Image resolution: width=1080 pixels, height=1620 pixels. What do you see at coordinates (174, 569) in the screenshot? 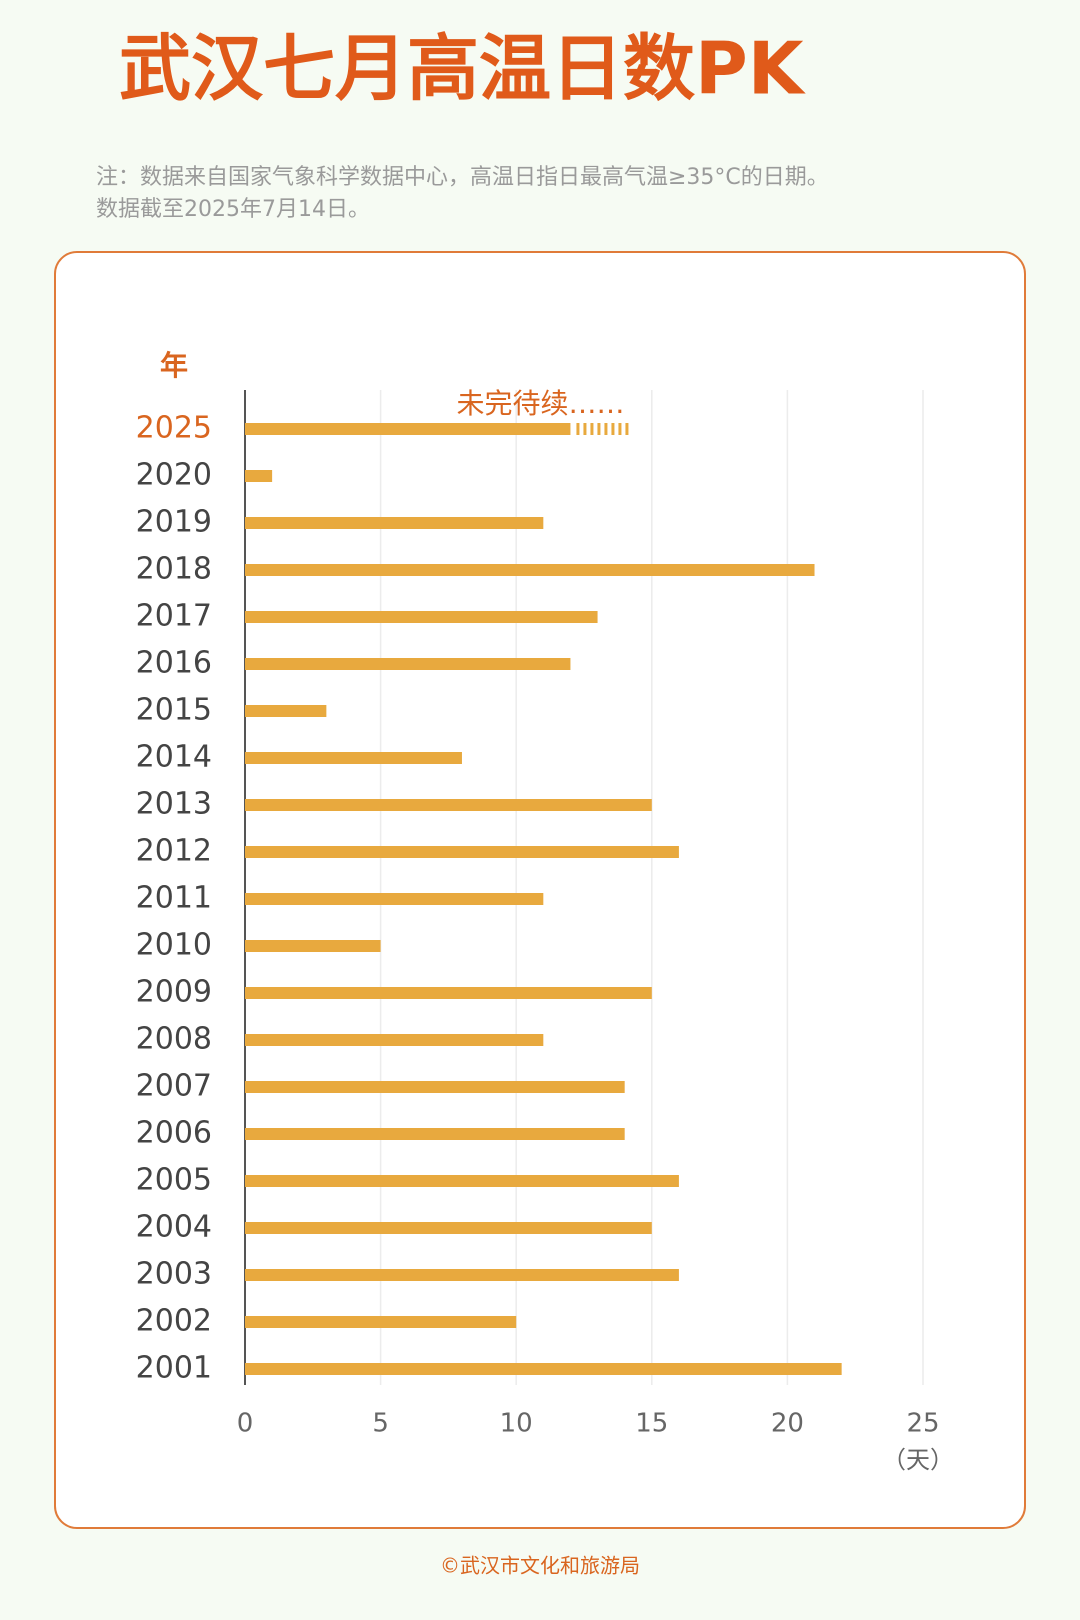
I see `y-tick-label: 2018` at bounding box center [174, 569].